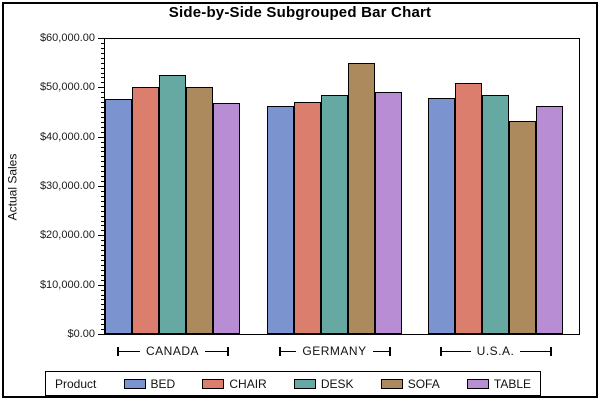 This screenshot has height=400, width=600. I want to click on y-axis-tick-label: $0.00, so click(81, 334).